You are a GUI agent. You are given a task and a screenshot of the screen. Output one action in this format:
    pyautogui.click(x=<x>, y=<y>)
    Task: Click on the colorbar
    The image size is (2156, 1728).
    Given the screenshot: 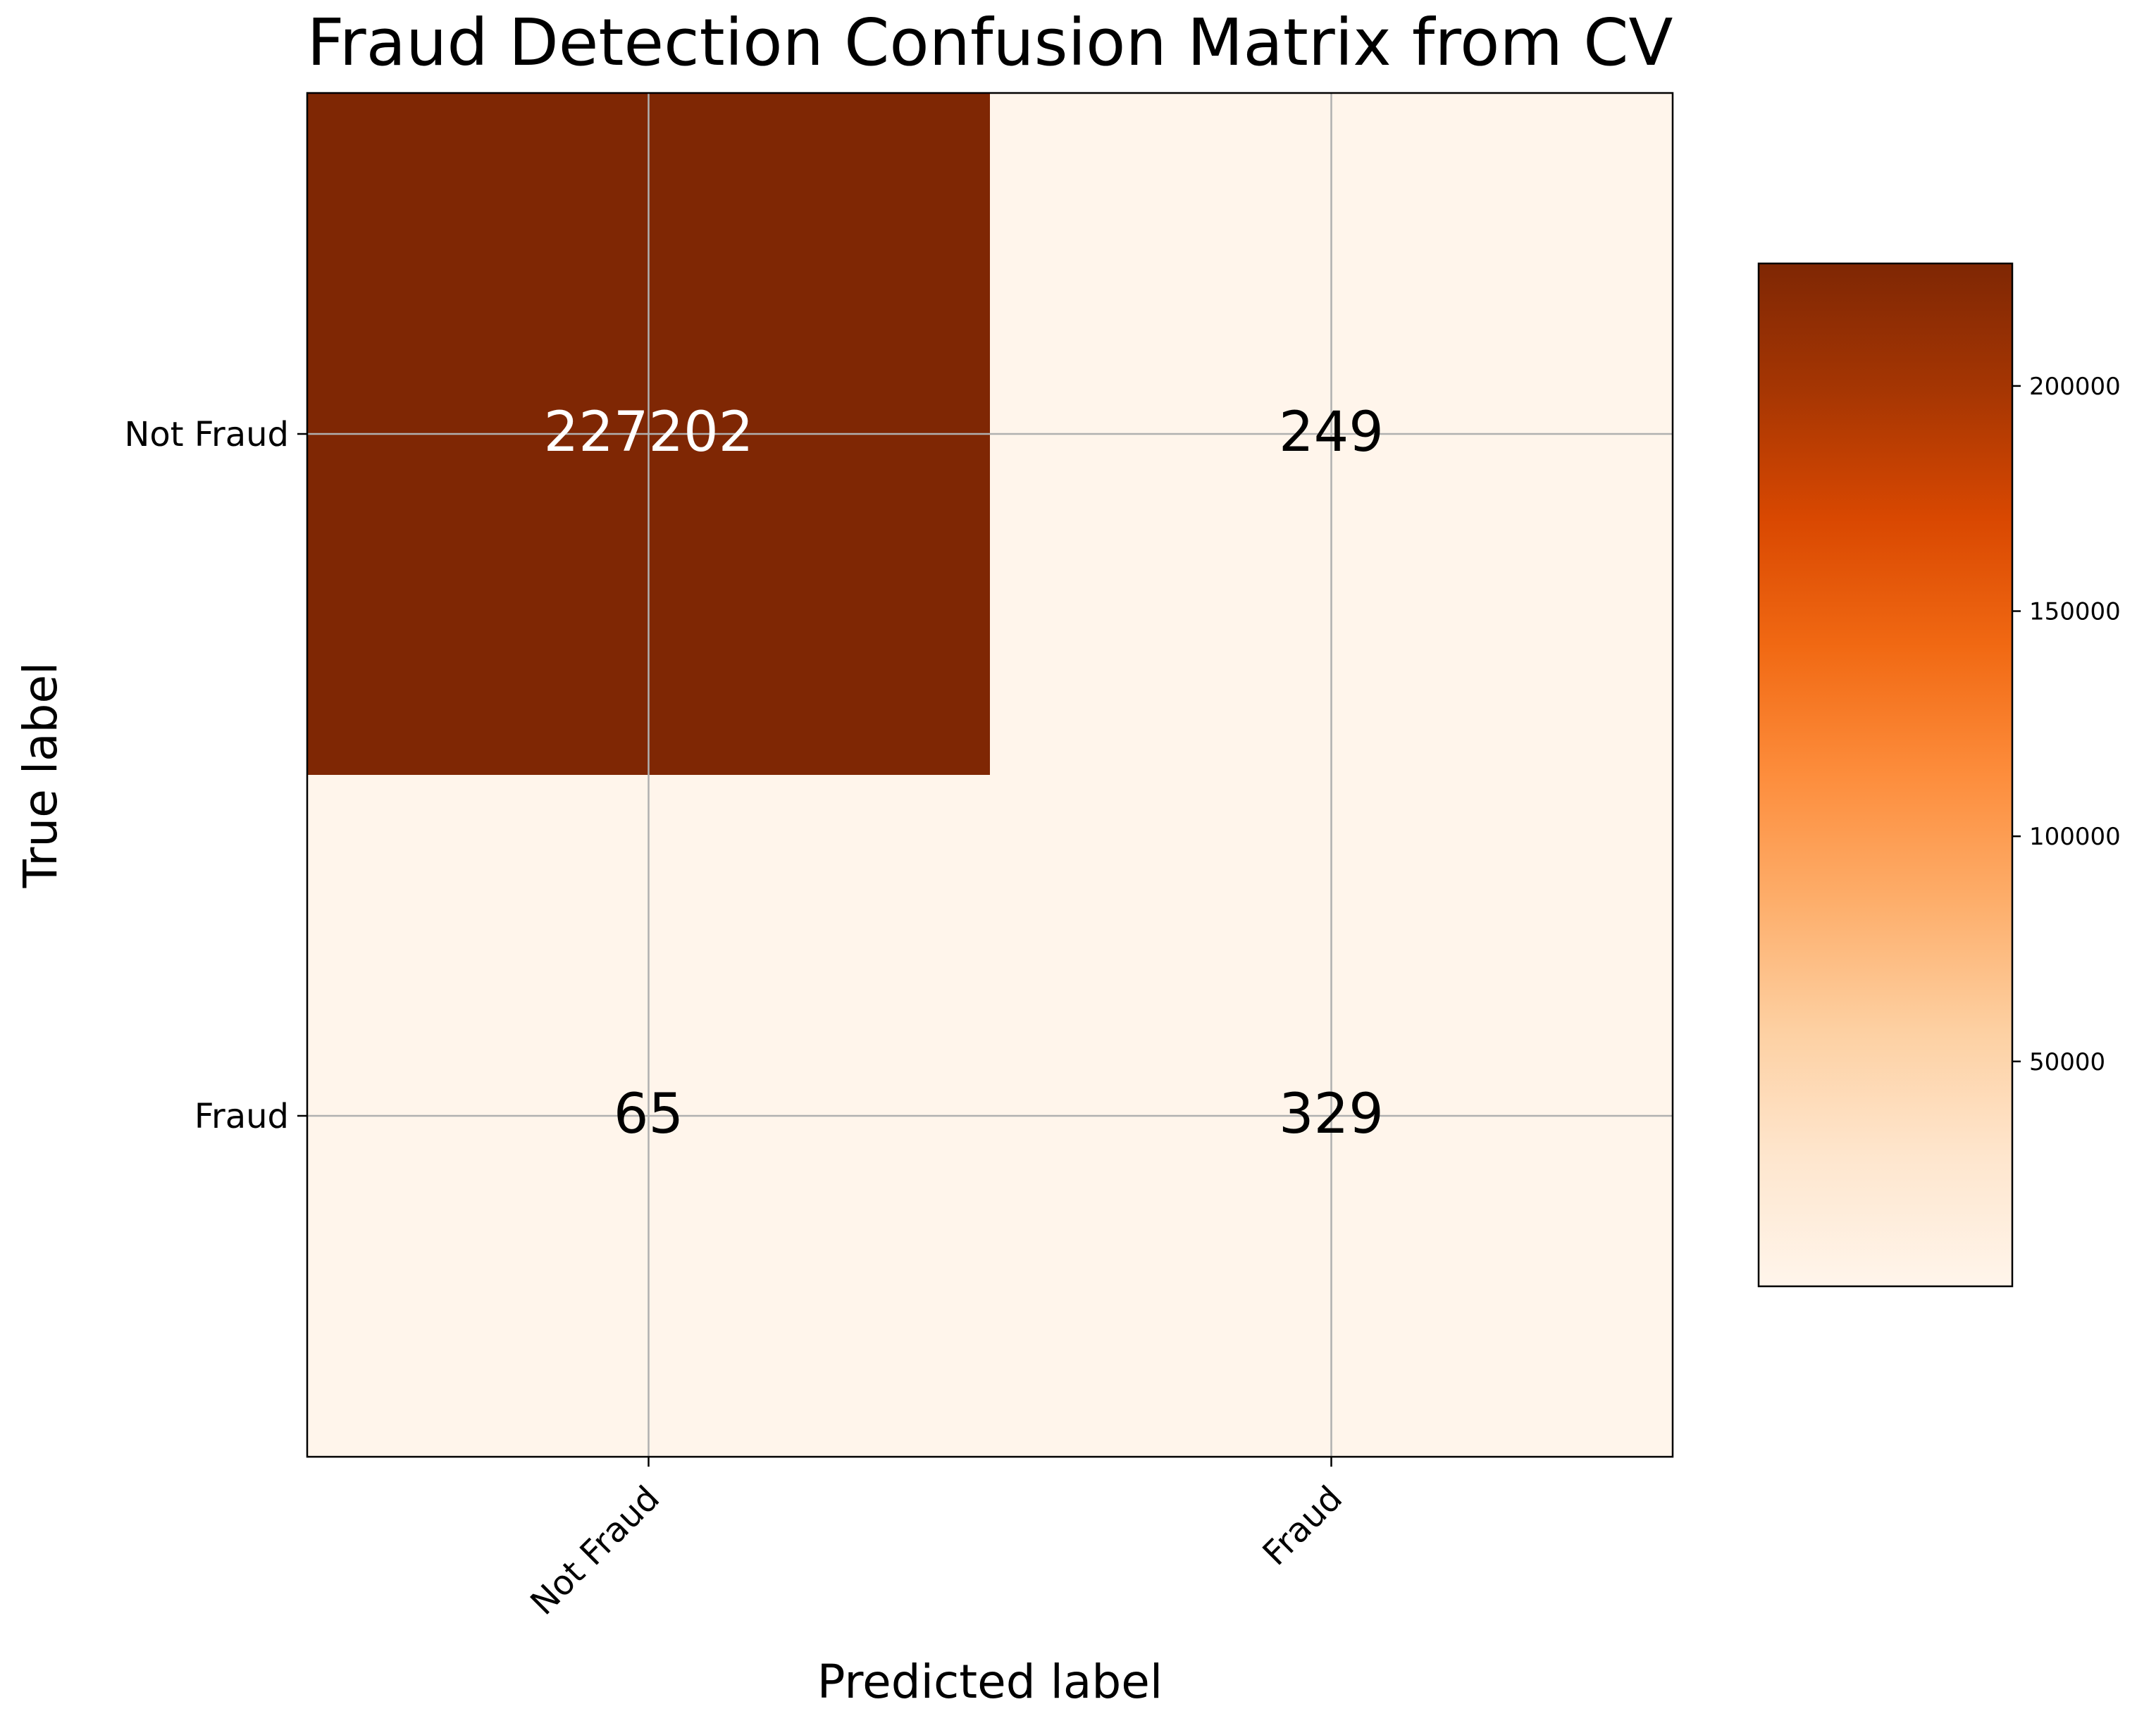 What is the action you would take?
    pyautogui.click(x=1885, y=775)
    